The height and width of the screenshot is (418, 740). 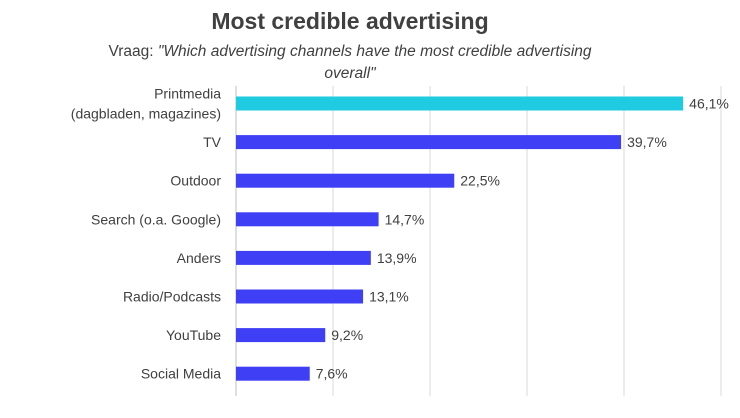 What do you see at coordinates (212, 142) in the screenshot?
I see `category-label-1: TV` at bounding box center [212, 142].